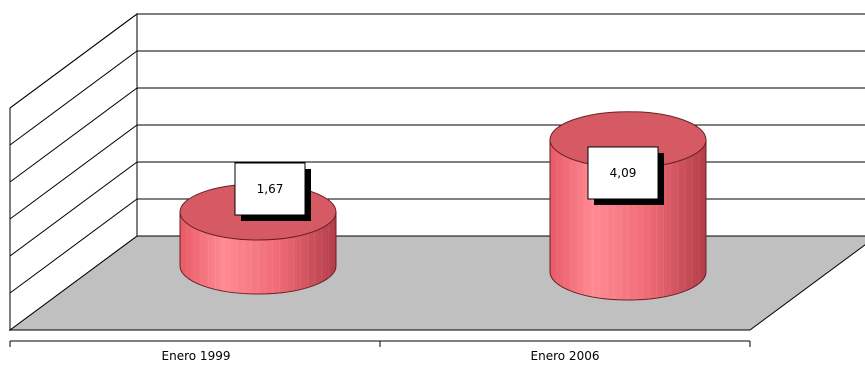 The height and width of the screenshot is (366, 865). What do you see at coordinates (196, 356) in the screenshot?
I see `x-tick-label: Enero 1999` at bounding box center [196, 356].